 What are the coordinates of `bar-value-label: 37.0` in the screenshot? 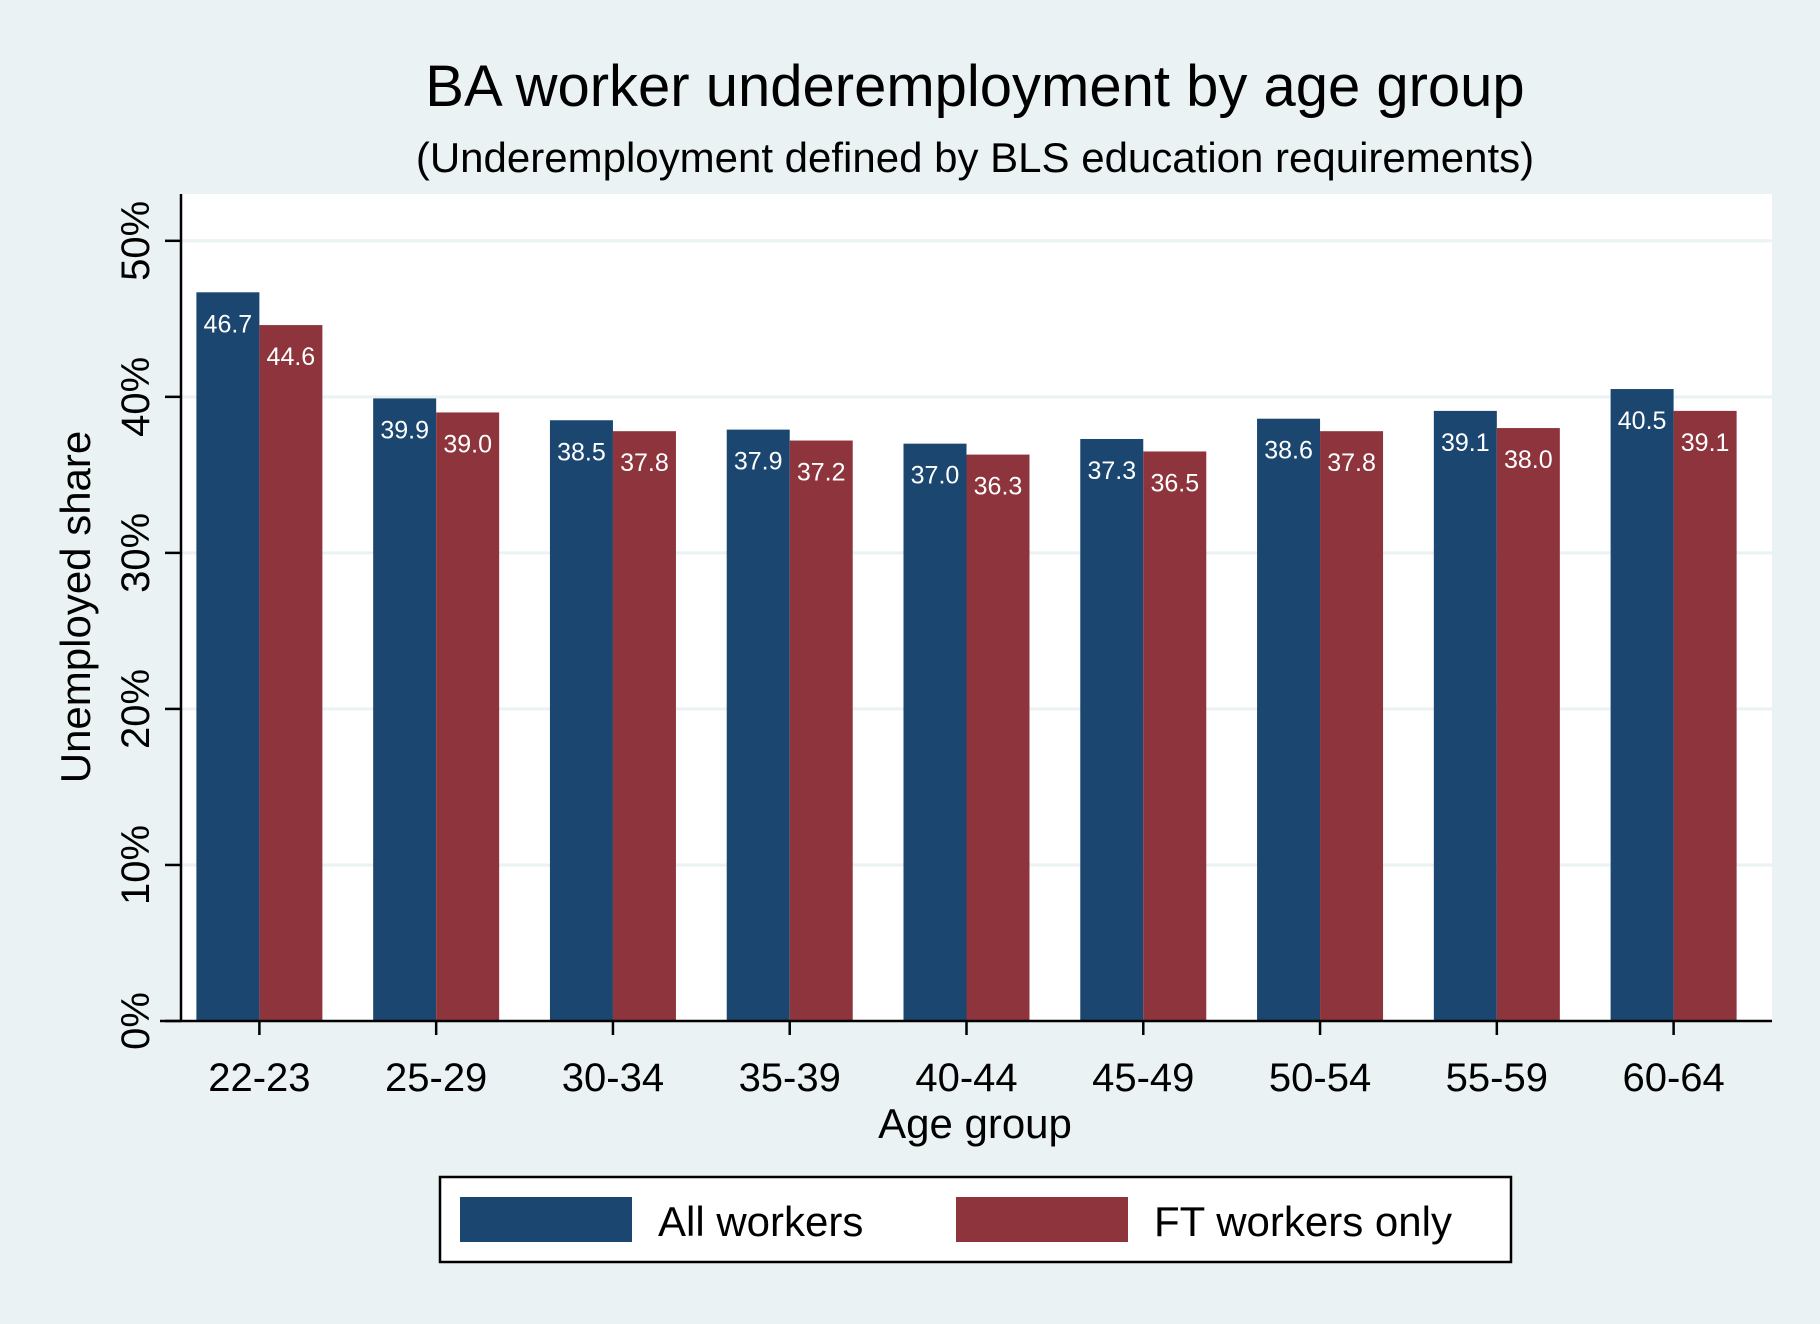 It's located at (935, 476).